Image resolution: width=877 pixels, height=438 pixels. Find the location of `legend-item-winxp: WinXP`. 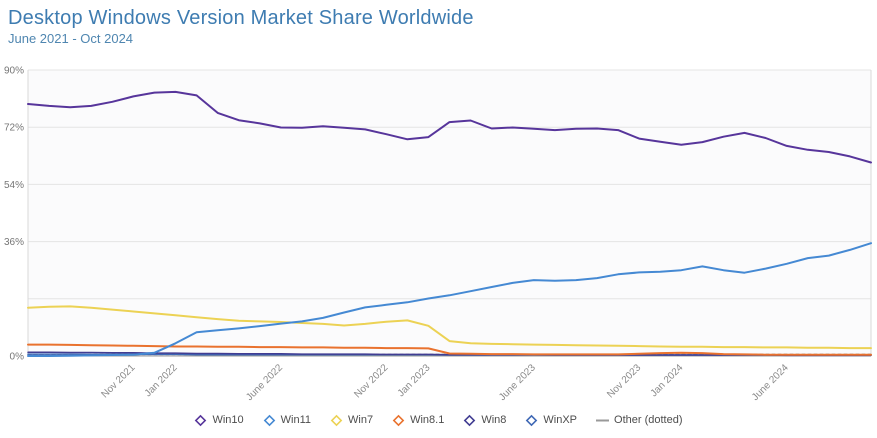

legend-item-winxp: WinXP is located at coordinates (551, 420).